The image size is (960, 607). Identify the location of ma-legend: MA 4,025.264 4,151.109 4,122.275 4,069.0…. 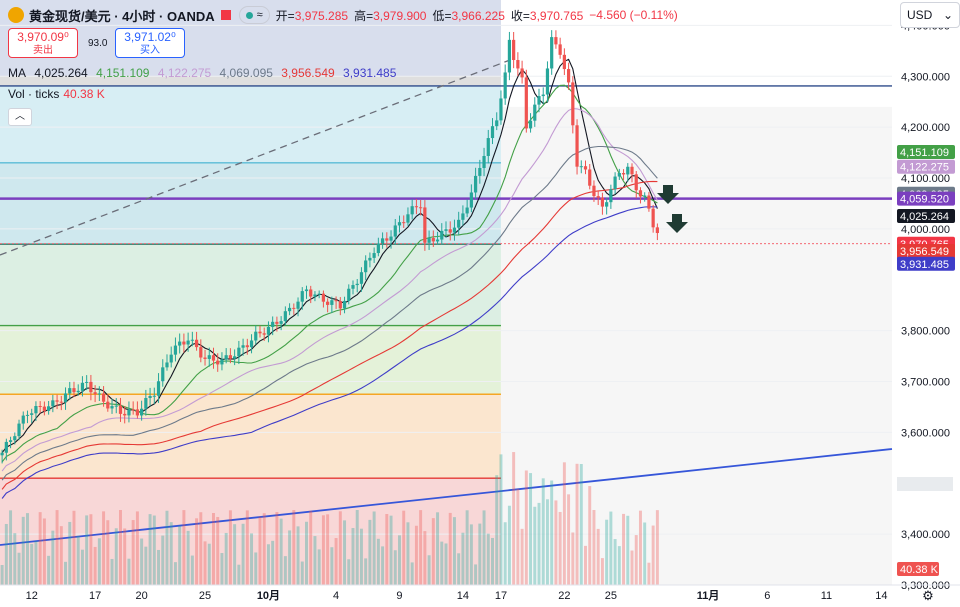
(204, 73).